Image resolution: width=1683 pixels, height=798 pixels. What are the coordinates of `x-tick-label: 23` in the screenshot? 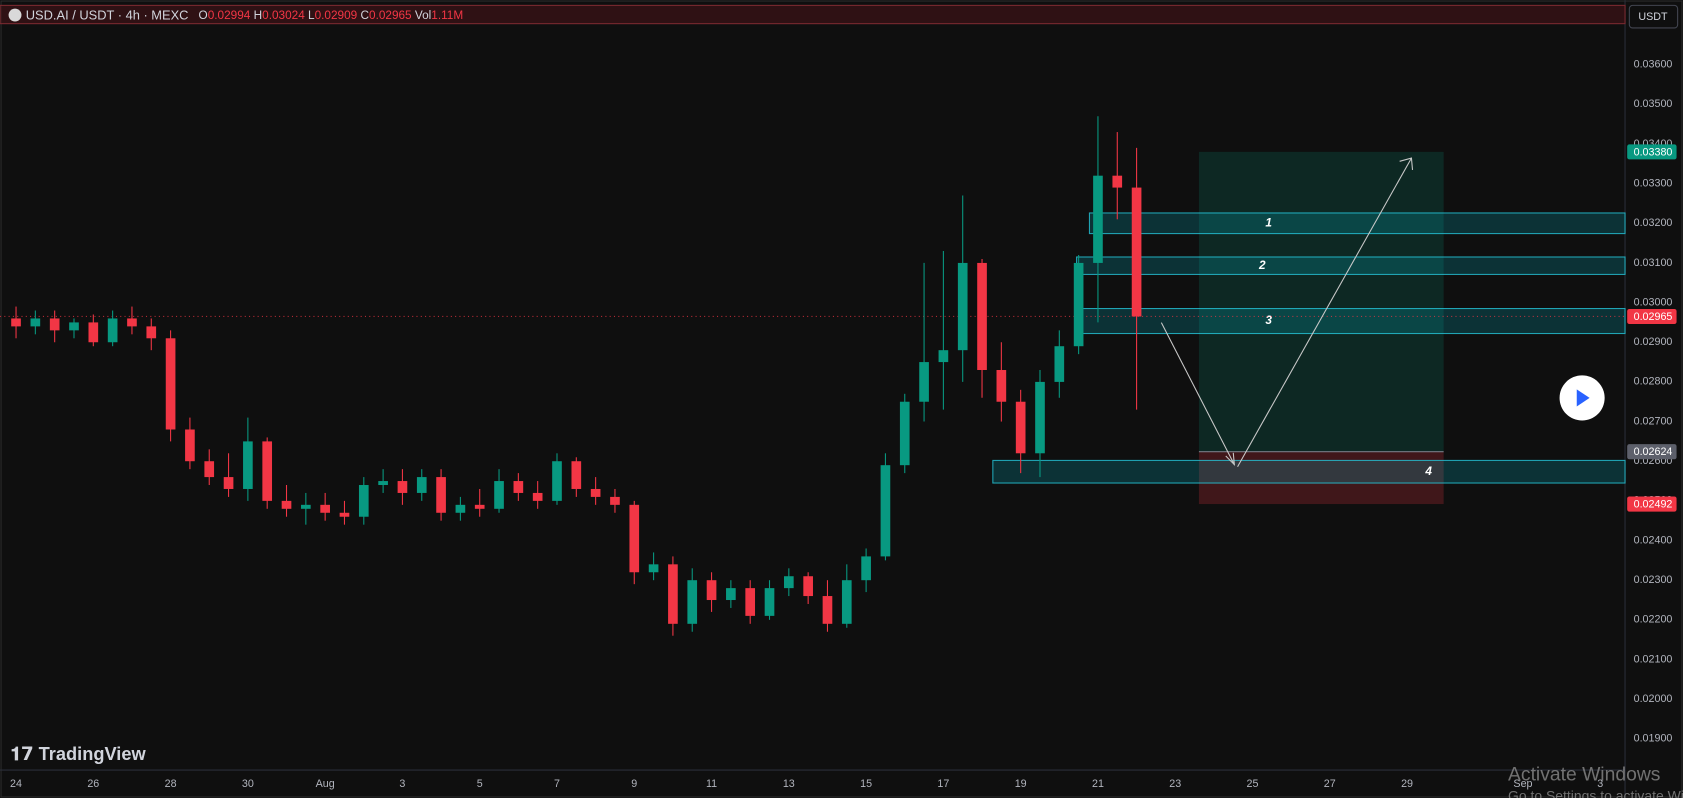 It's located at (1175, 784).